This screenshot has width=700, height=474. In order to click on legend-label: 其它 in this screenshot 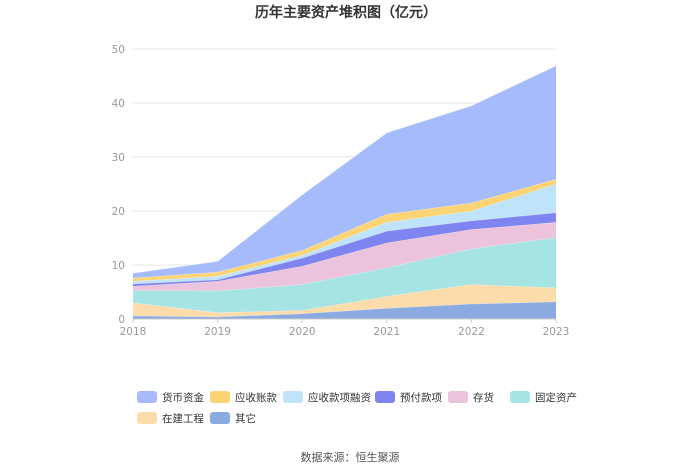, I will do `click(245, 418)`.